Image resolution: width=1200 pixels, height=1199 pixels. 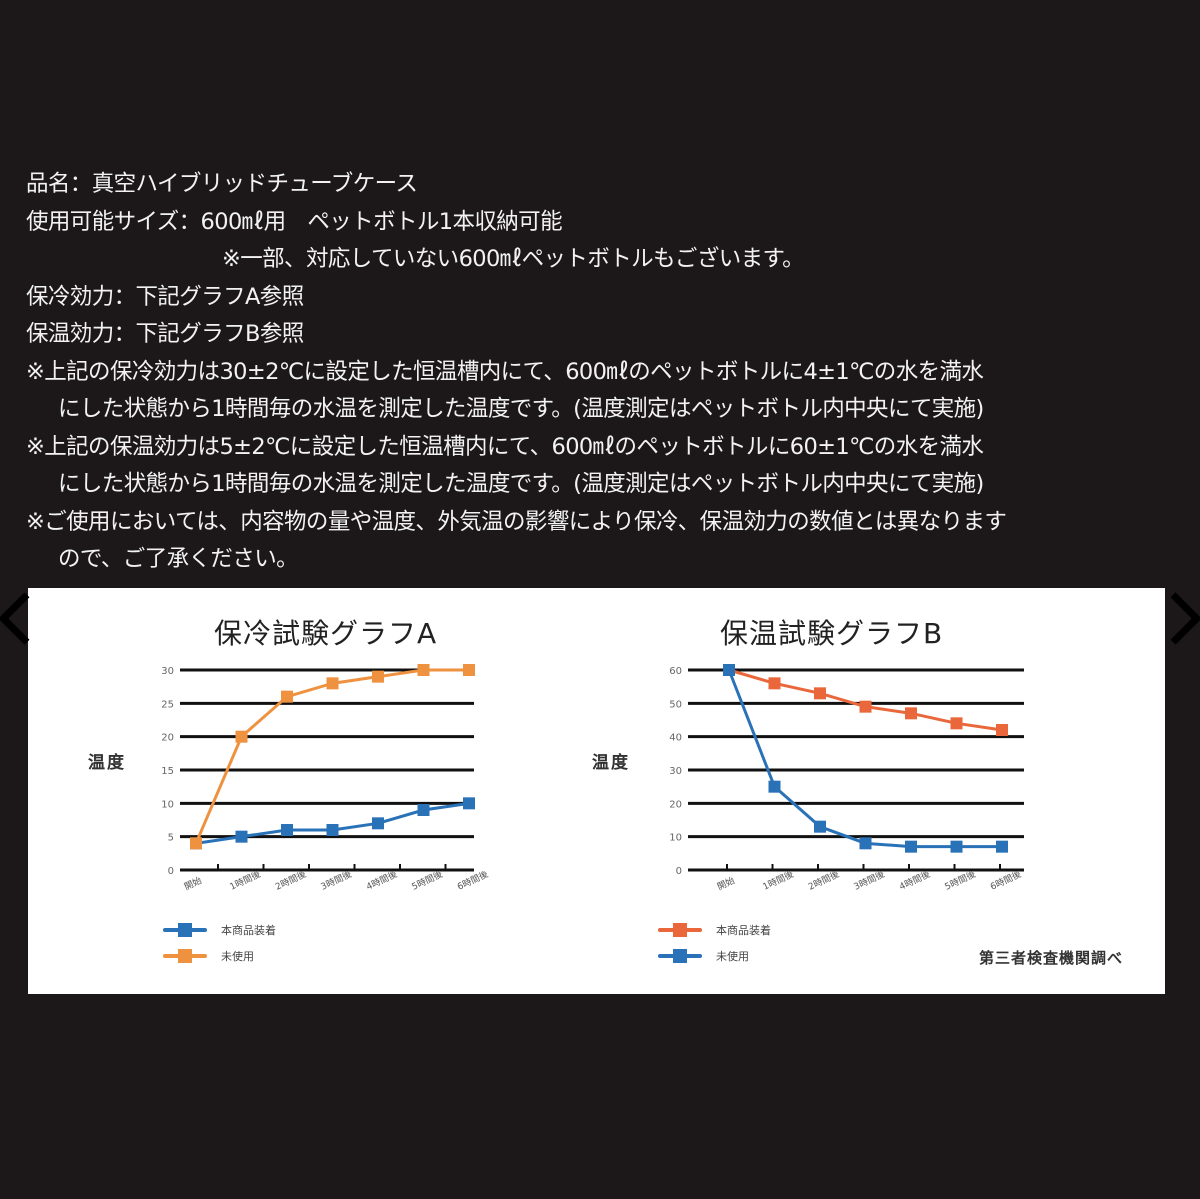 I want to click on y-tick-label: 60, so click(x=675, y=671).